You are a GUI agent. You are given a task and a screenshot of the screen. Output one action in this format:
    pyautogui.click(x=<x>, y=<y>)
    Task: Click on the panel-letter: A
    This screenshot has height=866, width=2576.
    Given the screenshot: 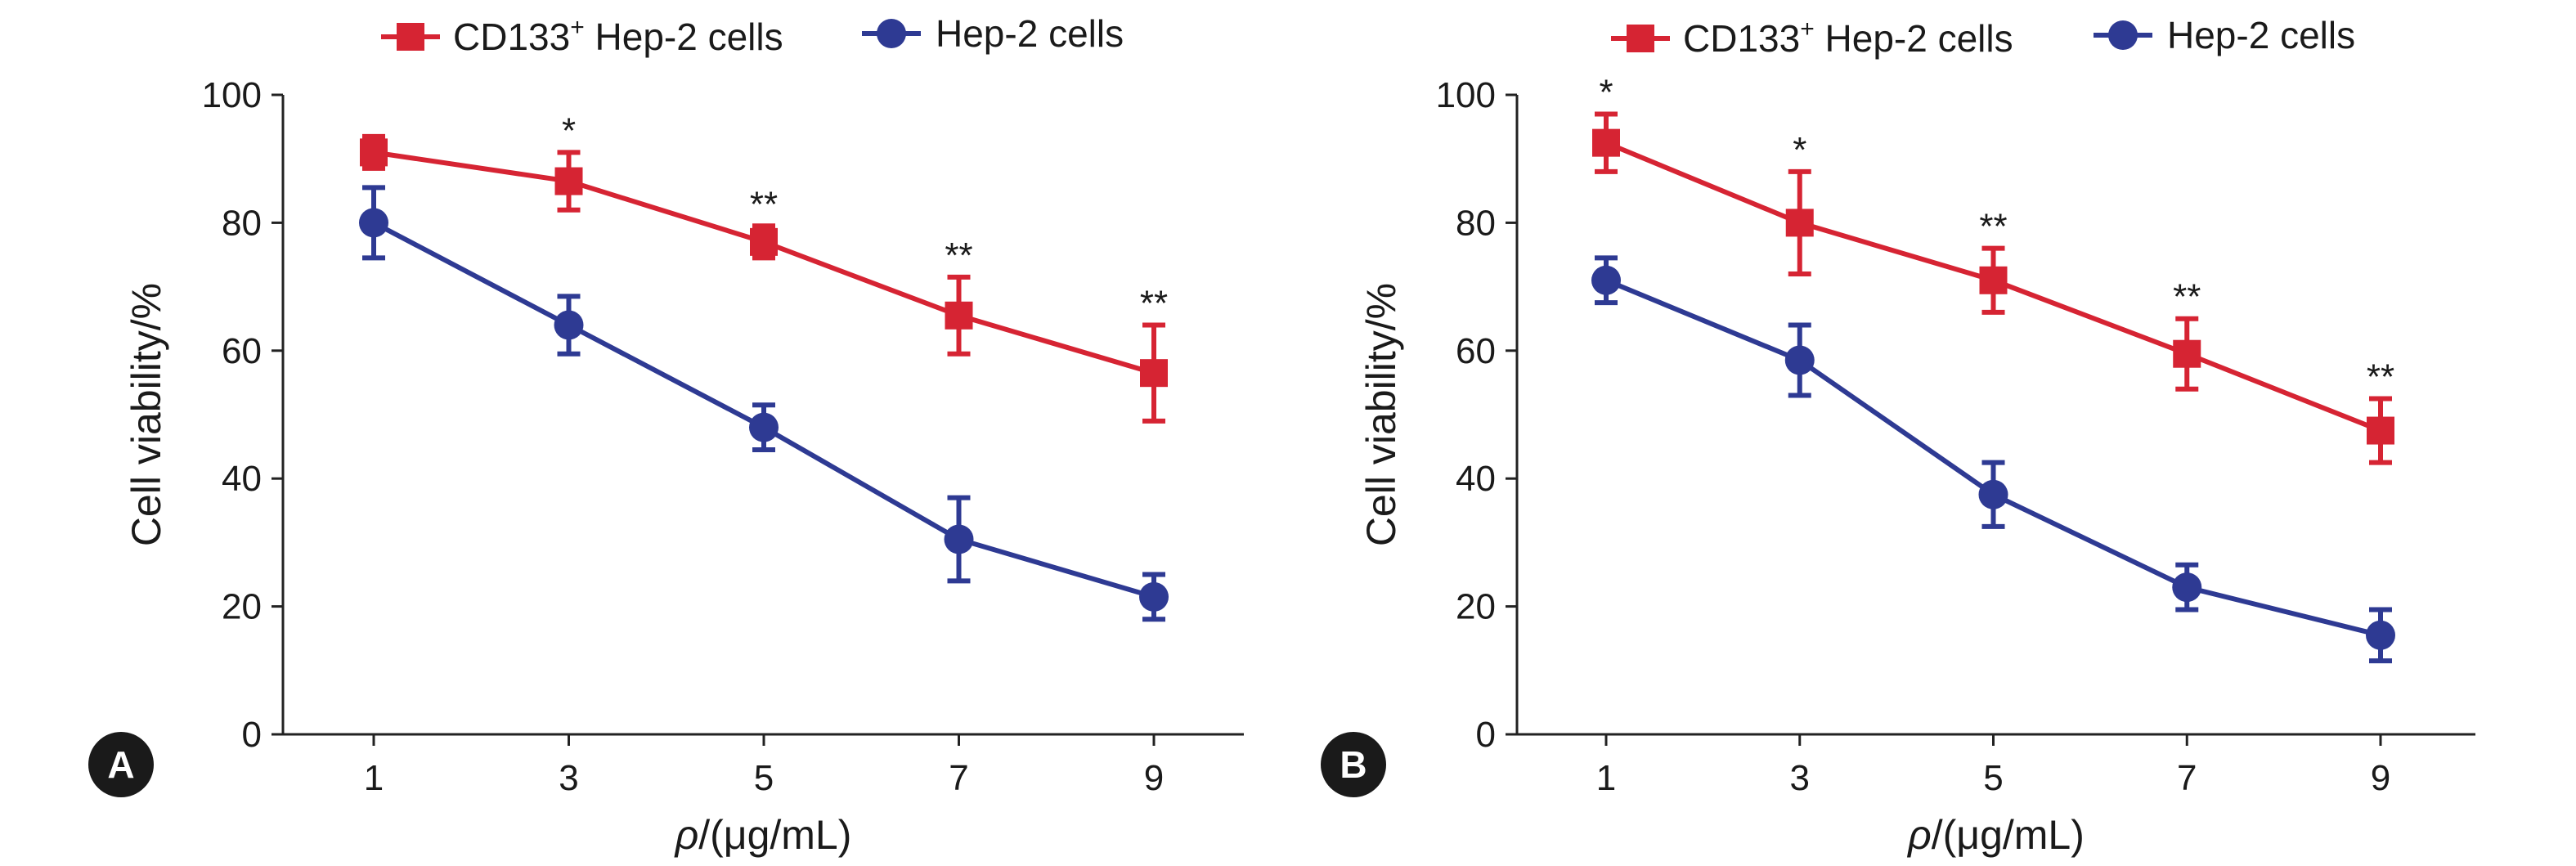 What is the action you would take?
    pyautogui.click(x=121, y=764)
    